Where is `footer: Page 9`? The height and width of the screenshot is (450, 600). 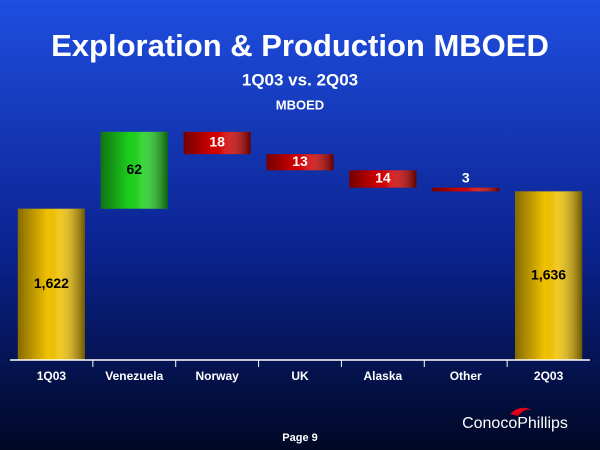
footer: Page 9 is located at coordinates (299, 438).